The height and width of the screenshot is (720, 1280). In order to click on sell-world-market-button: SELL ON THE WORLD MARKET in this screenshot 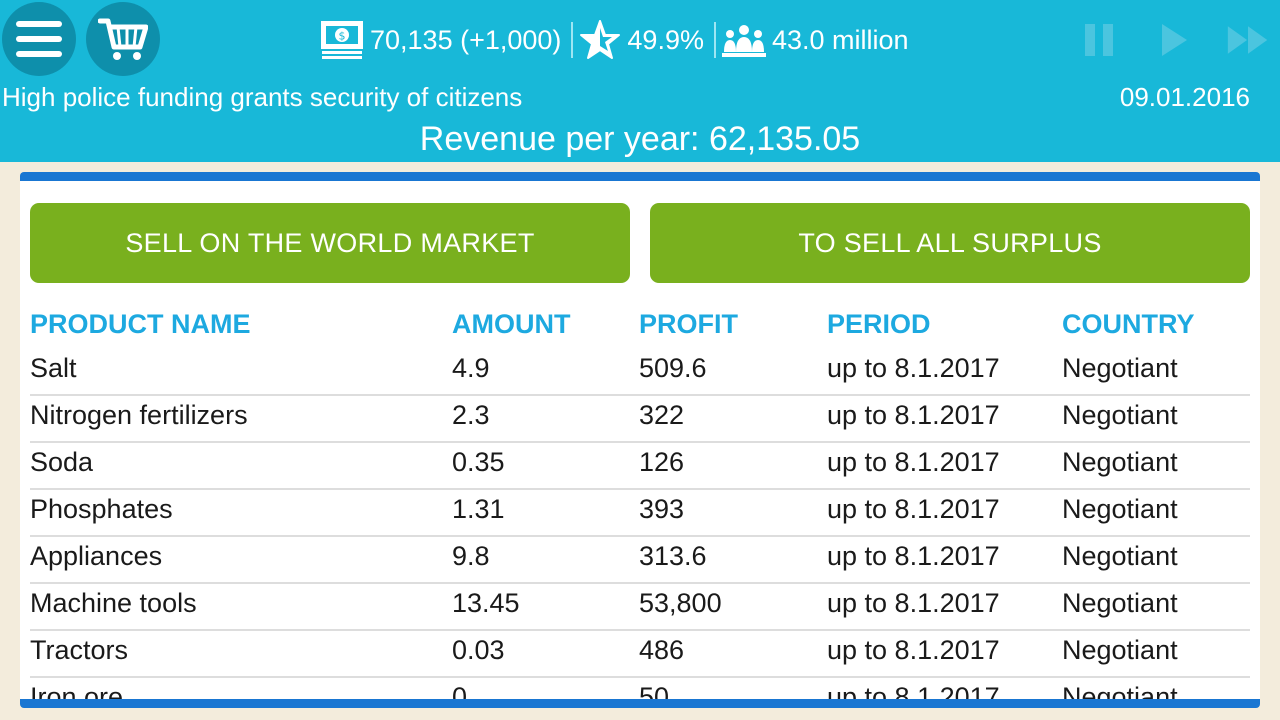, I will do `click(330, 243)`.